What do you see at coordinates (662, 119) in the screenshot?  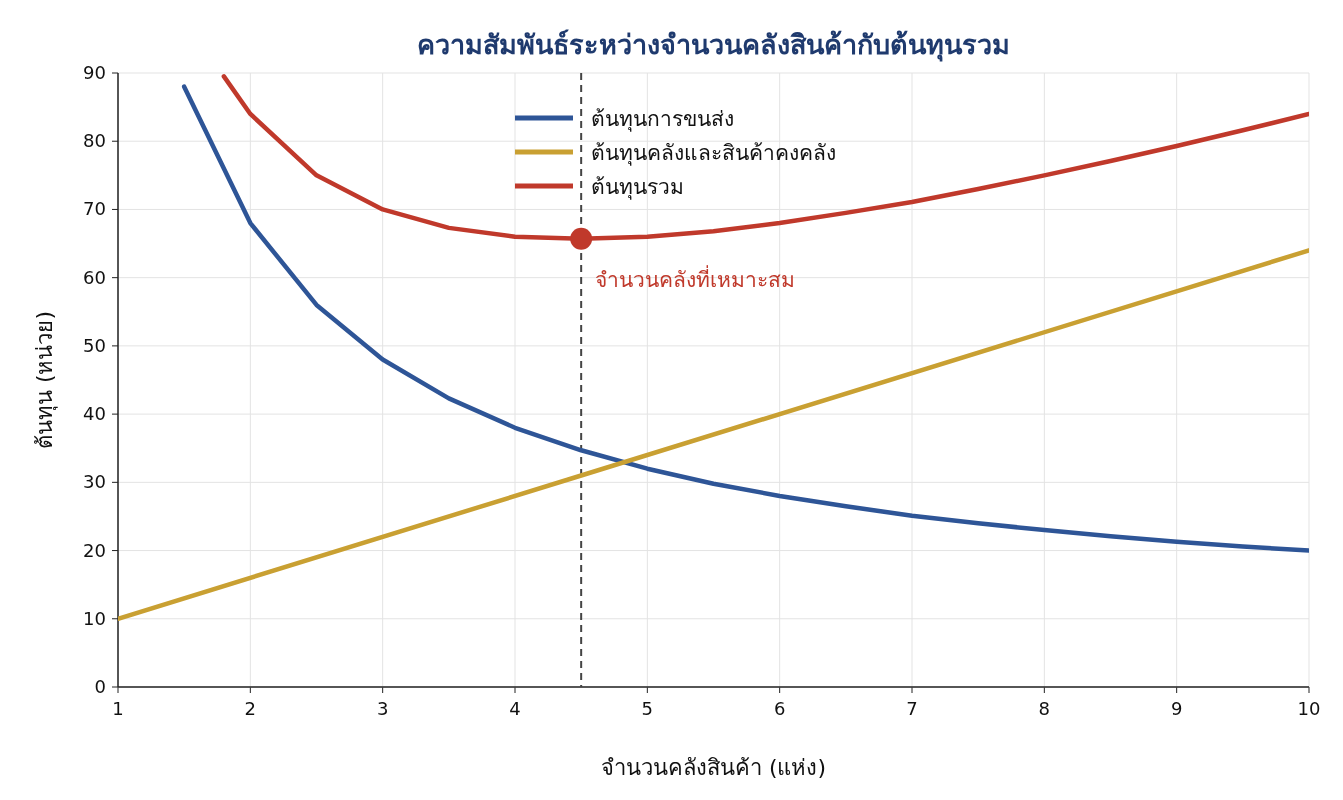 I see `legend-label: ต้นทุนการขนส่ง` at bounding box center [662, 119].